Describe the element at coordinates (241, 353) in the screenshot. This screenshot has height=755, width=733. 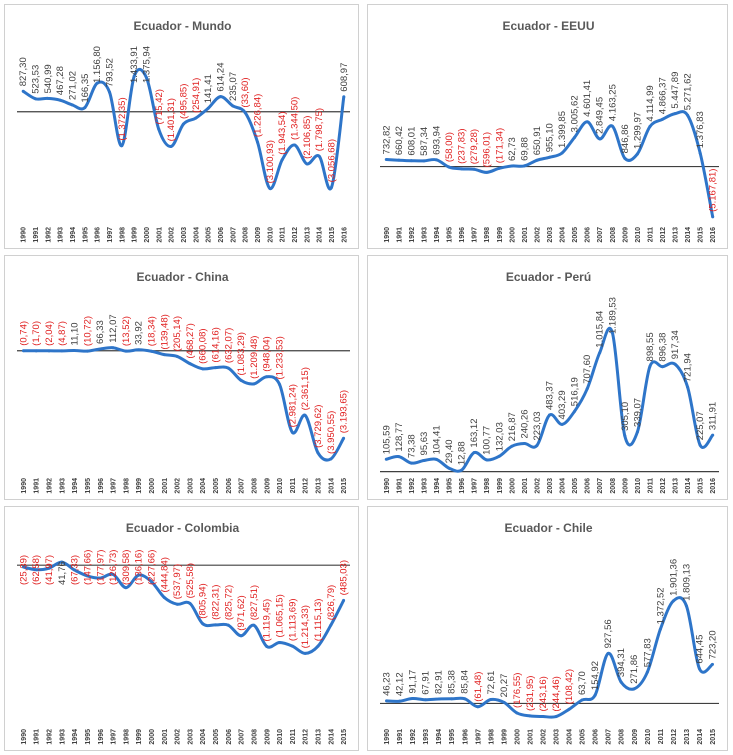
I see `data-label: (1.083,29)` at that location.